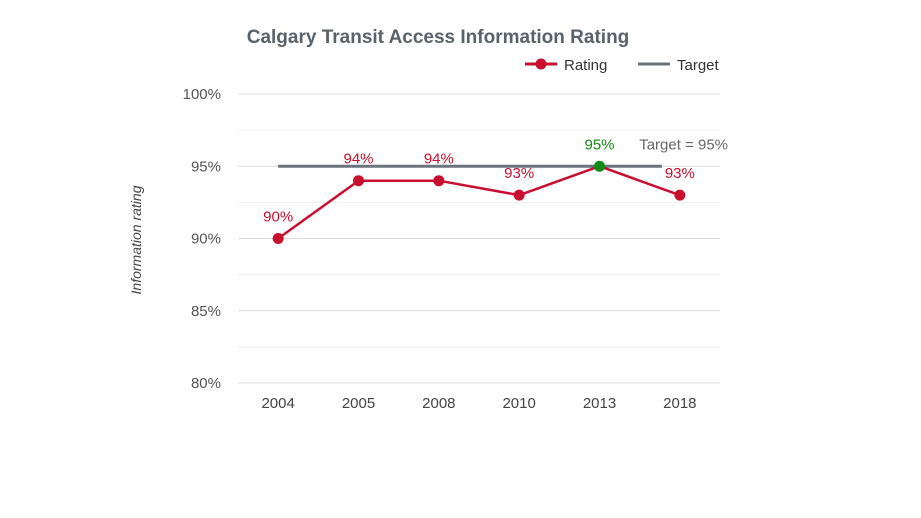 This screenshot has width=921, height=518. I want to click on x-tick-label: 2010, so click(518, 403).